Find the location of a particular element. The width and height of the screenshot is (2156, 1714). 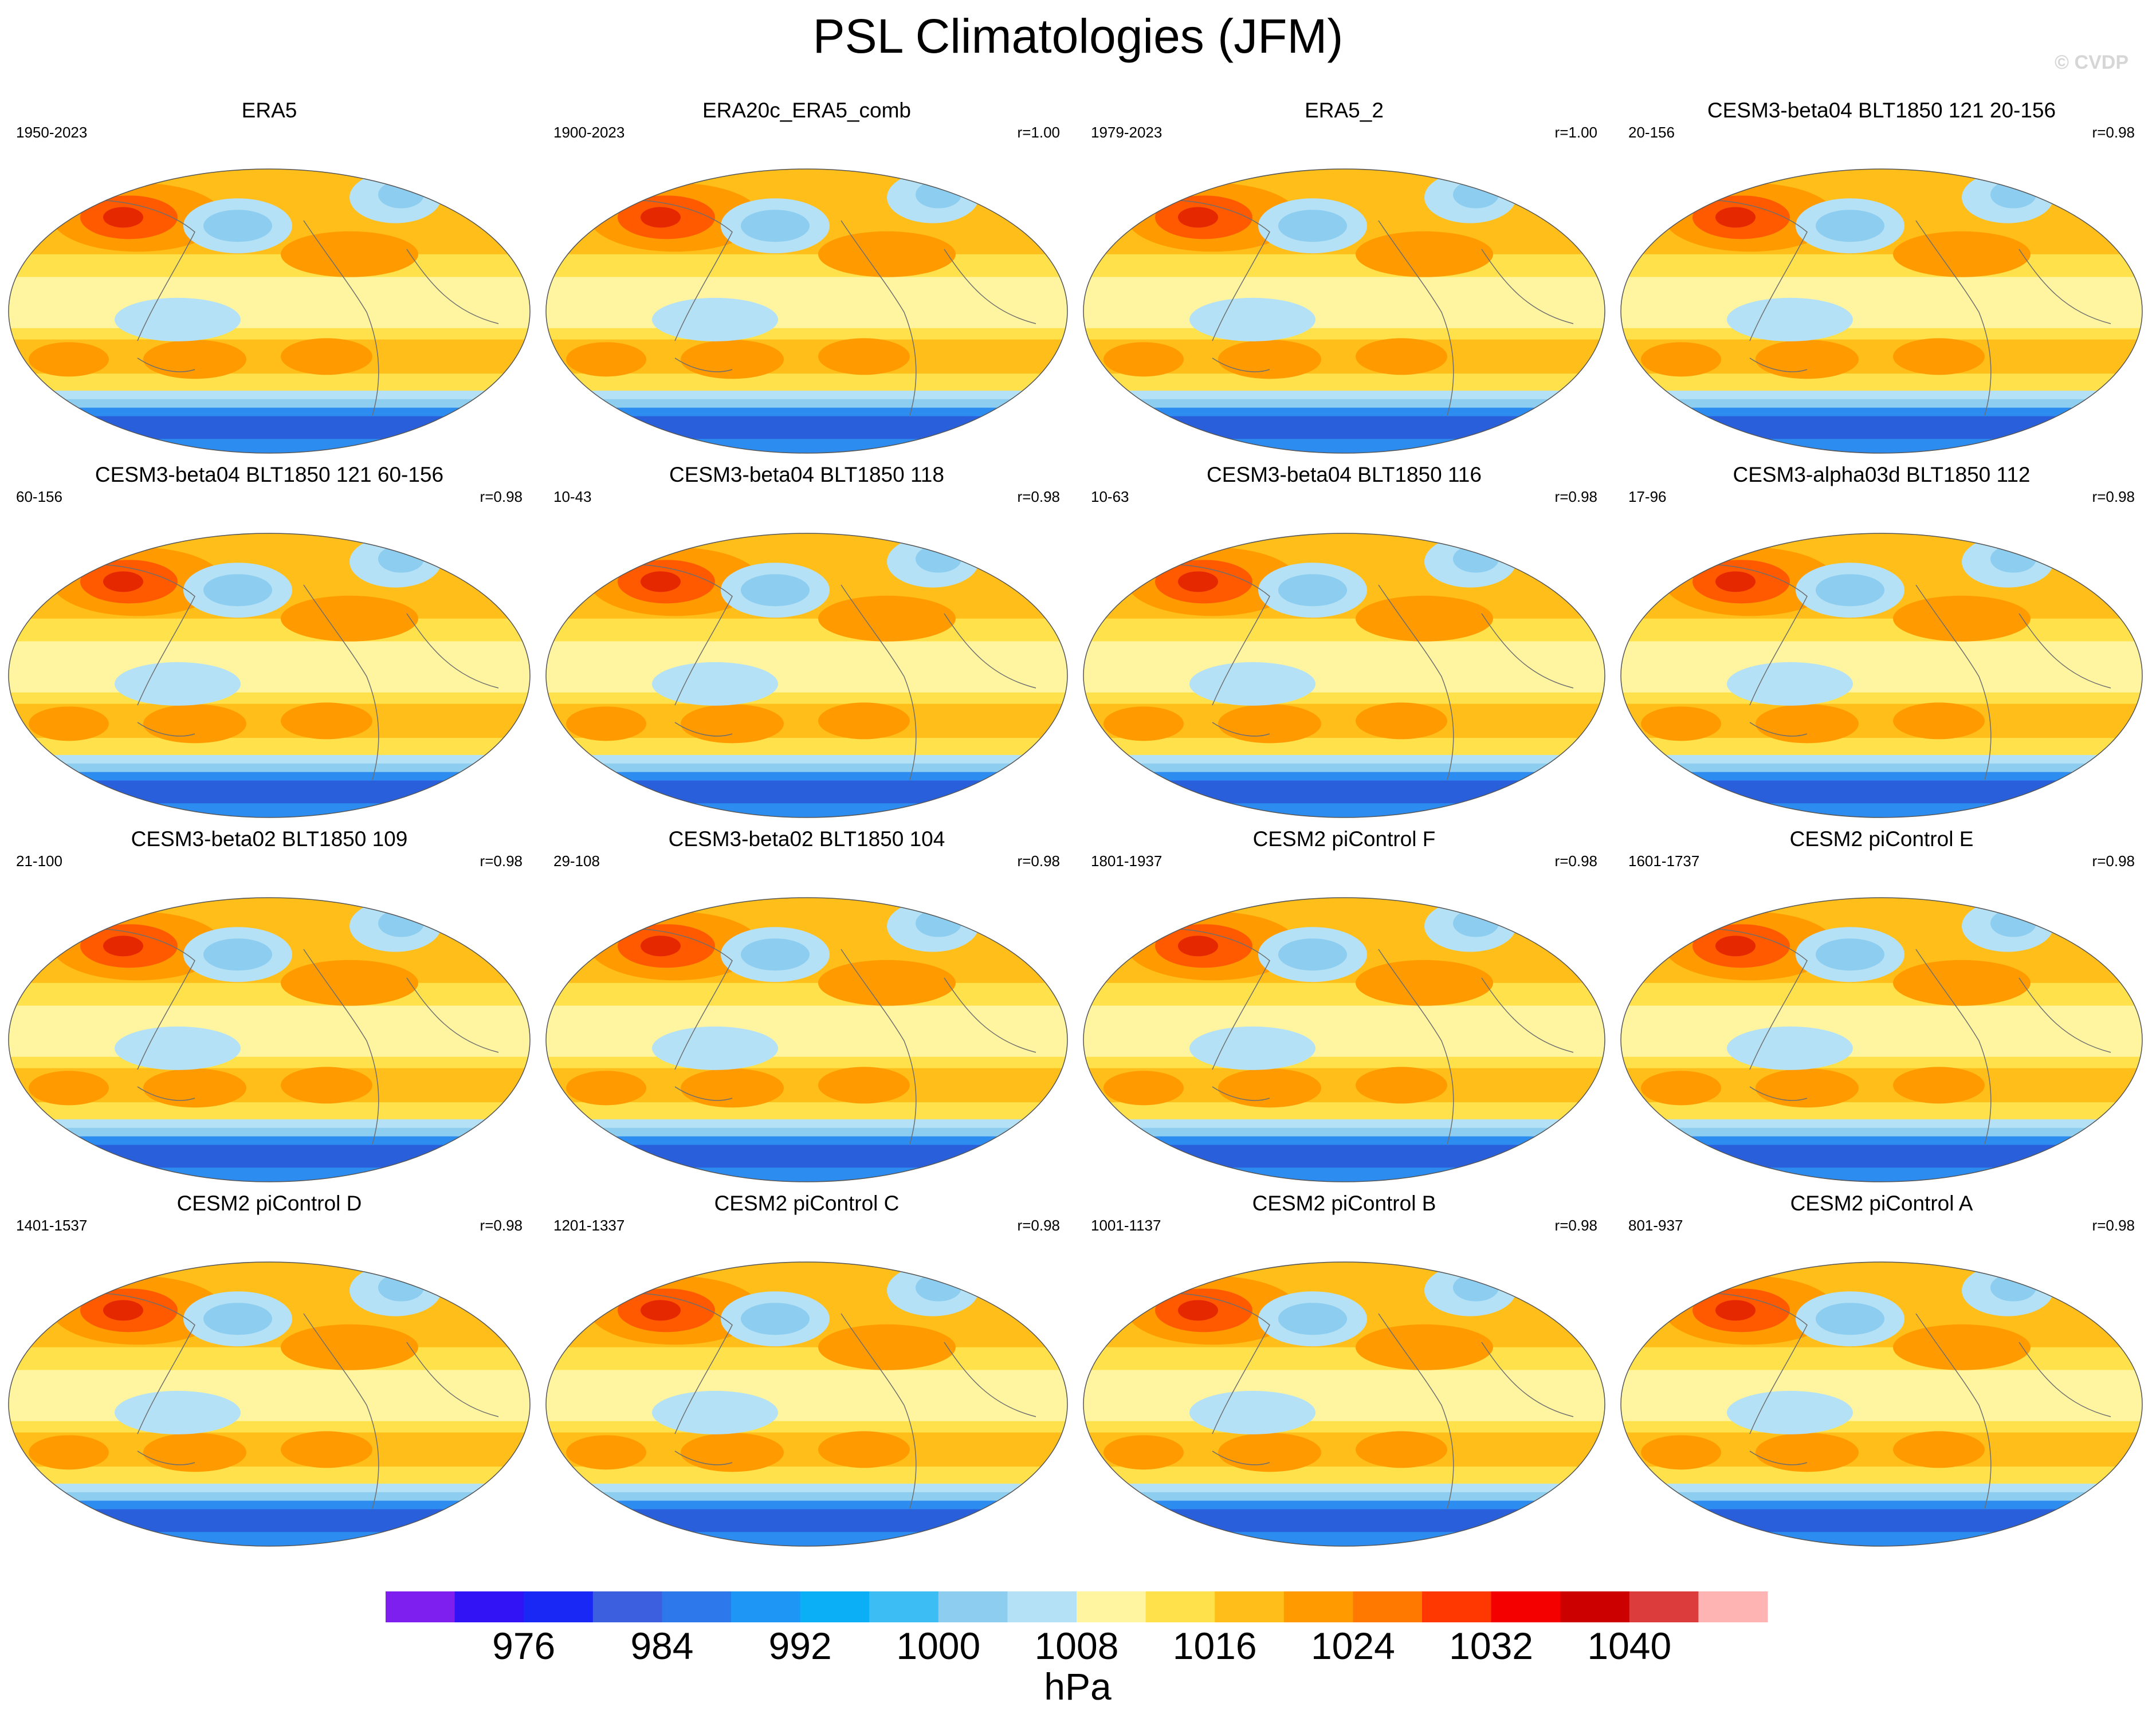

colorbar-tick-label: 1024 is located at coordinates (1352, 1646).